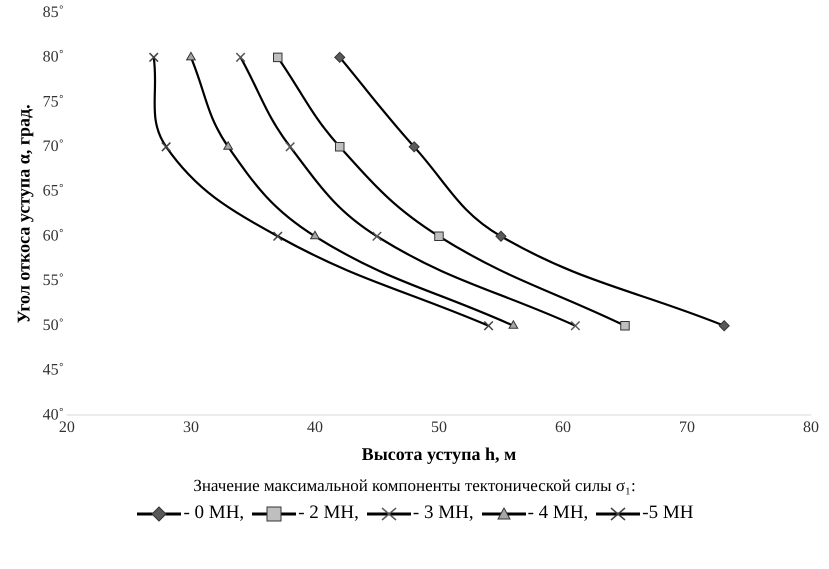  Describe the element at coordinates (53, 325) in the screenshot. I see `y-tick-label: 50˚` at that location.